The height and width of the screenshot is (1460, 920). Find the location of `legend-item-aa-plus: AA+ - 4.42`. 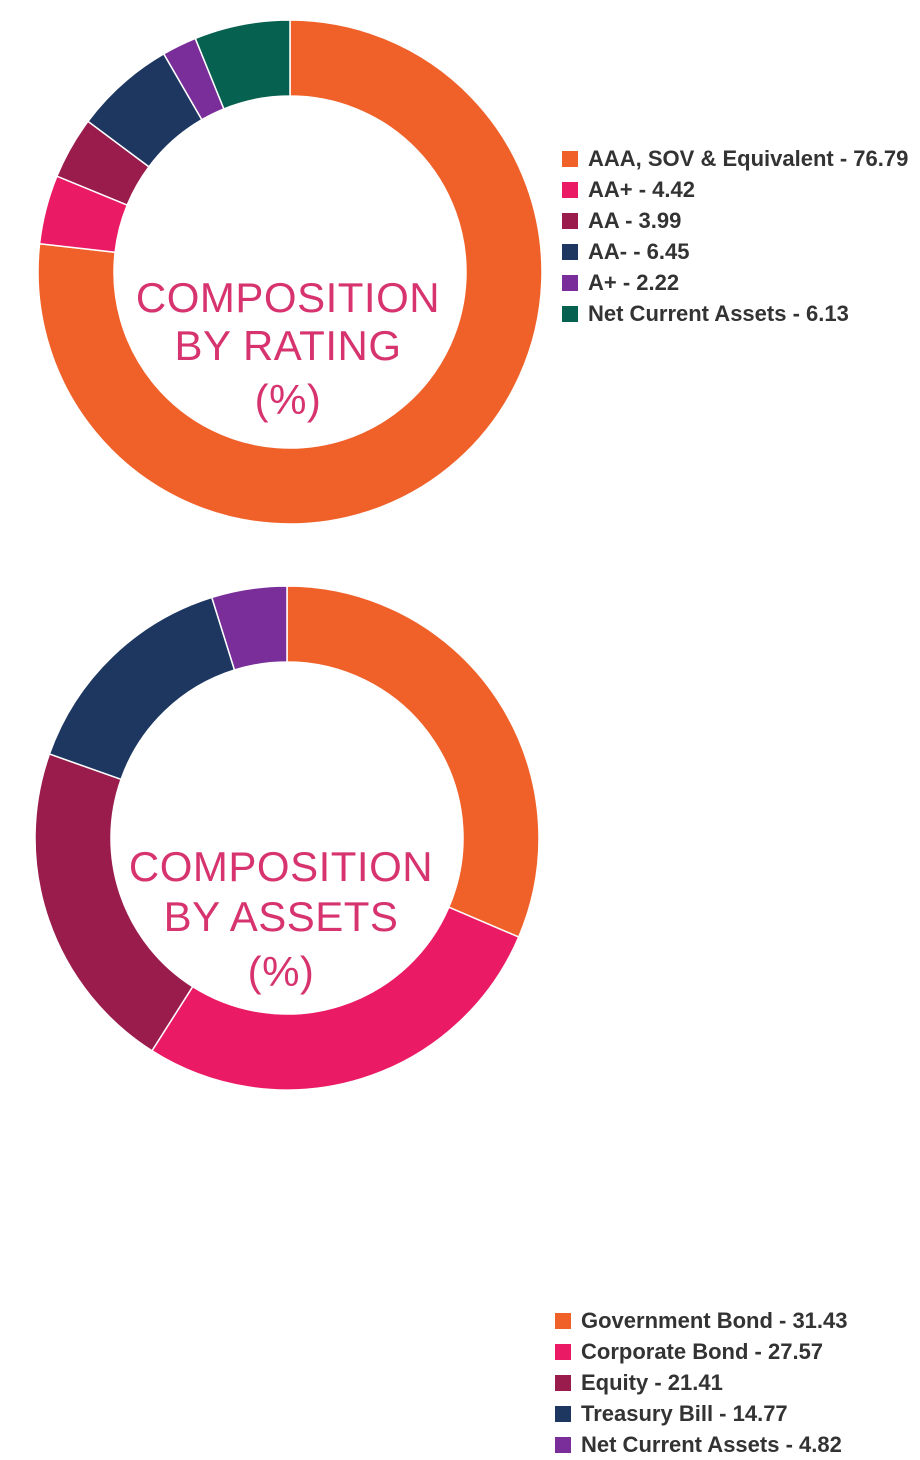

legend-item-aa-plus: AA+ - 4.42 is located at coordinates (737, 189).